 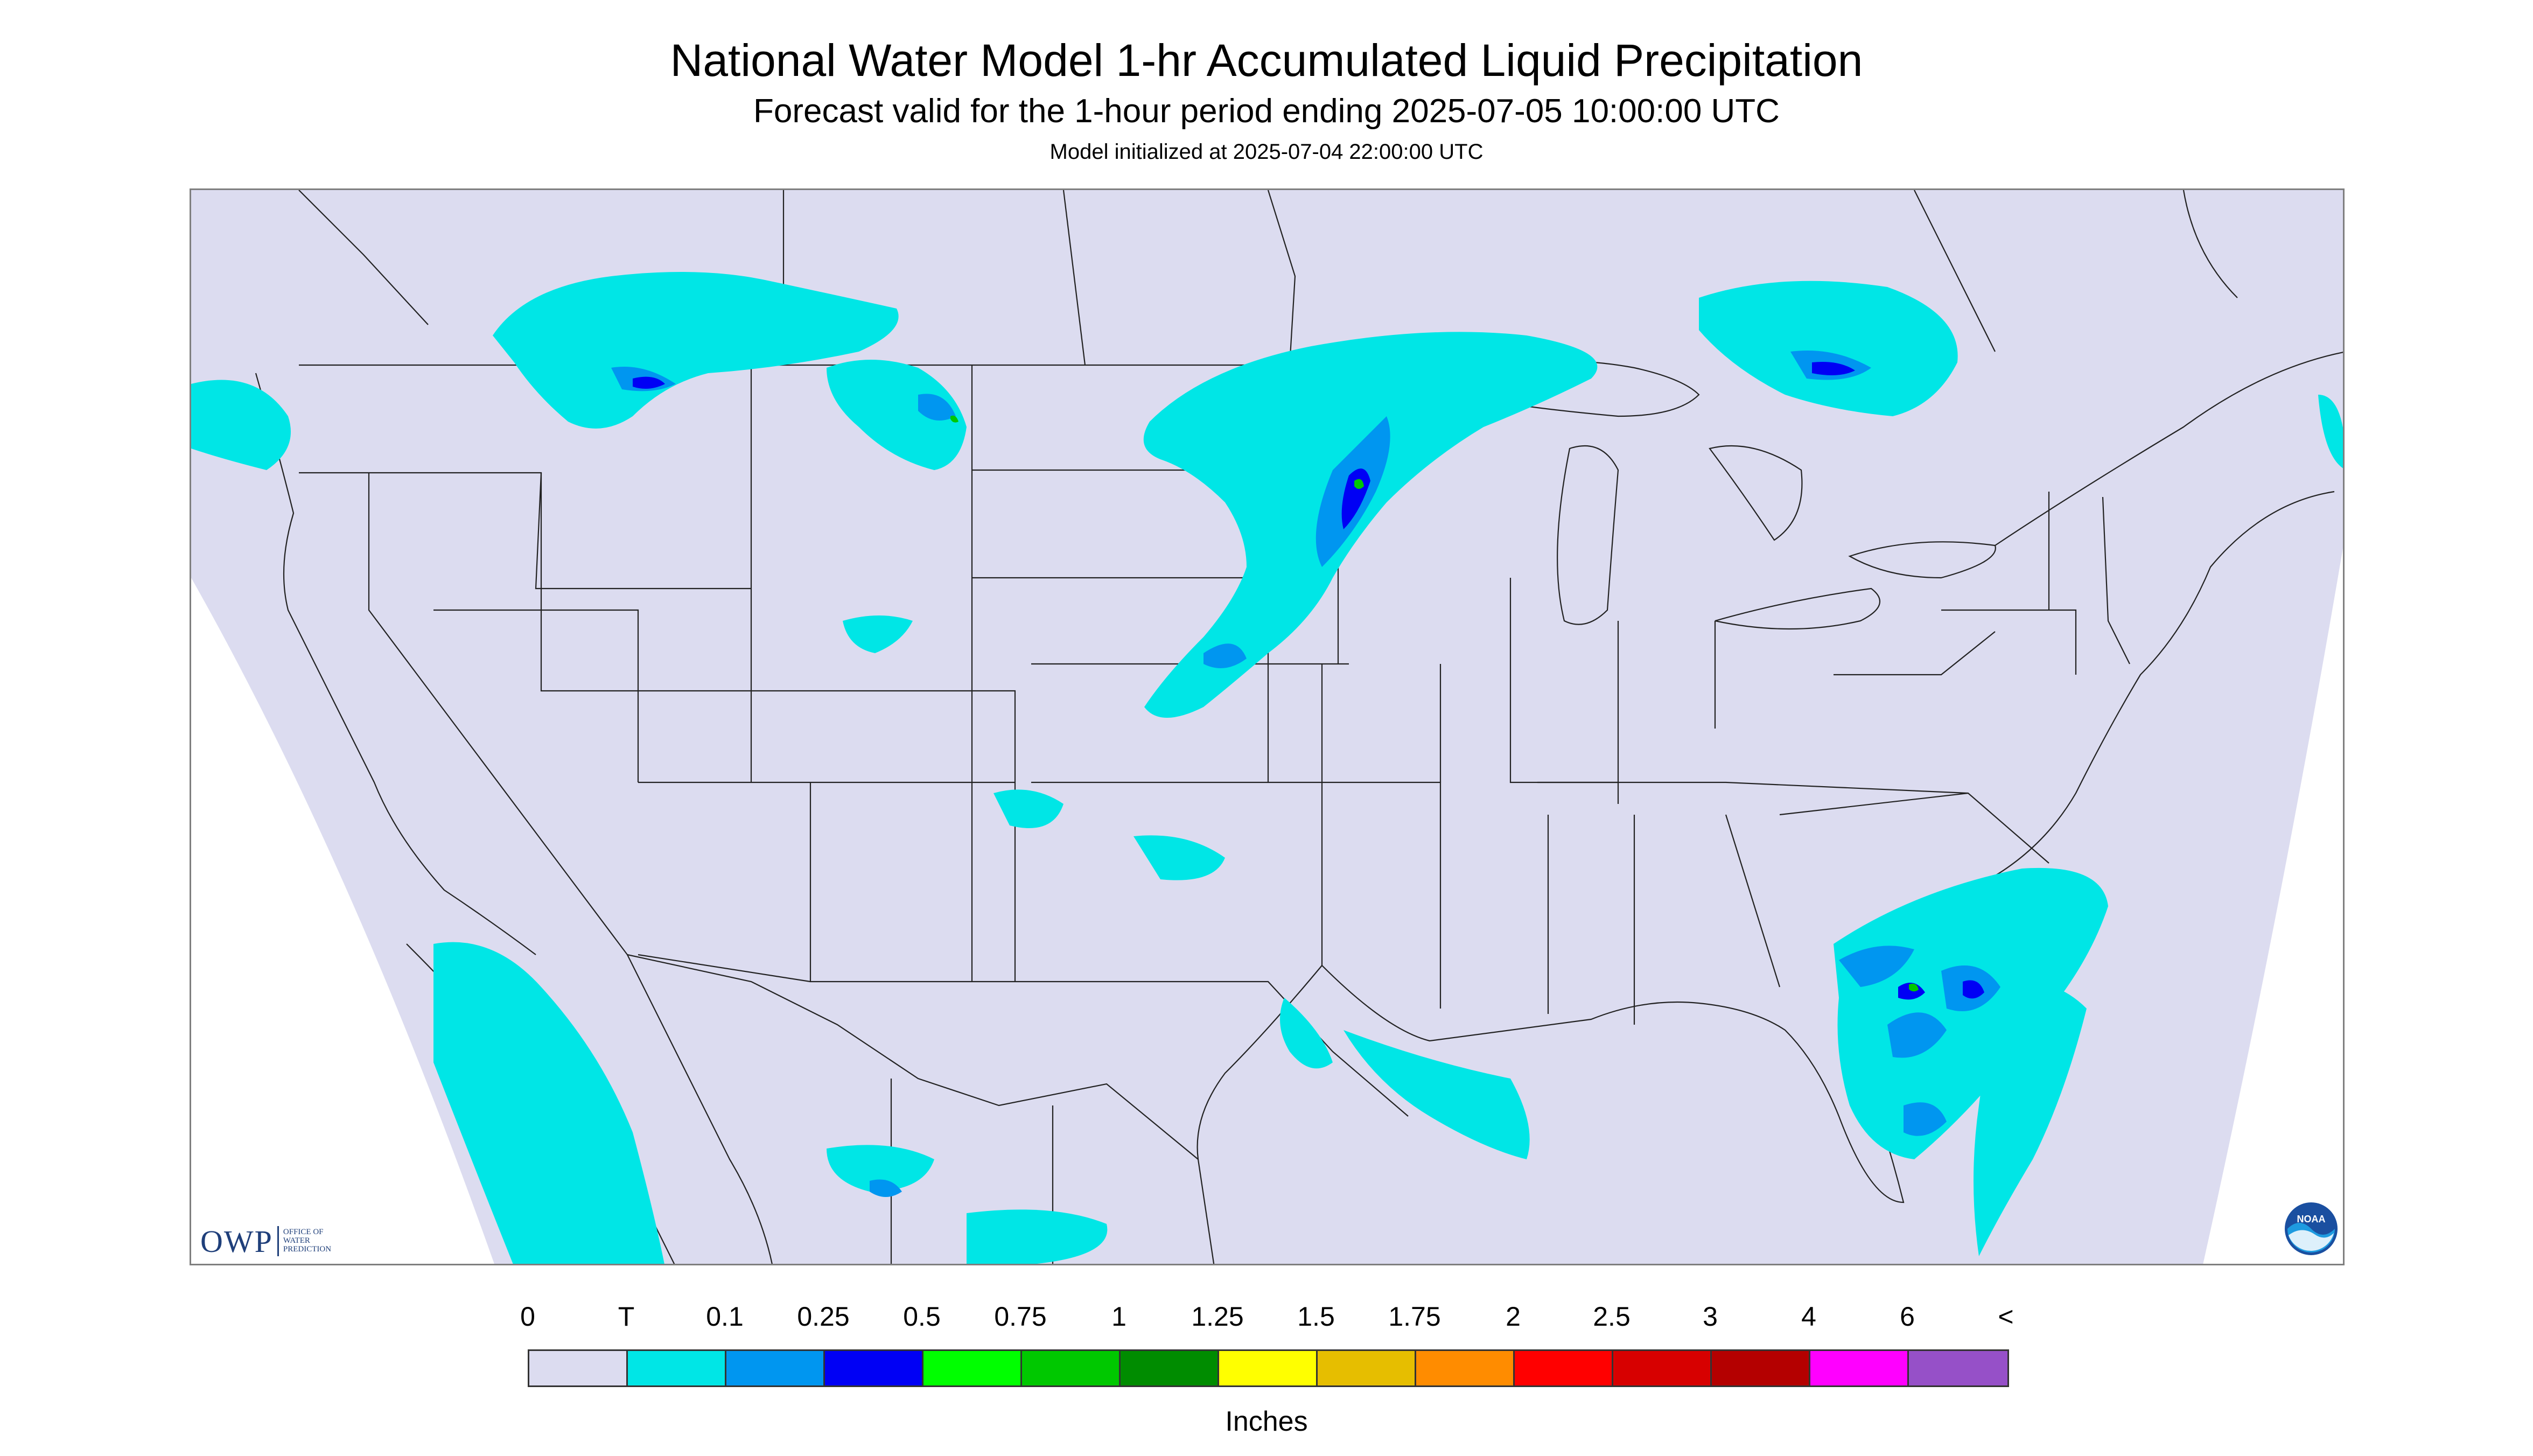 What do you see at coordinates (824, 1316) in the screenshot?
I see `legend-label: 0.25` at bounding box center [824, 1316].